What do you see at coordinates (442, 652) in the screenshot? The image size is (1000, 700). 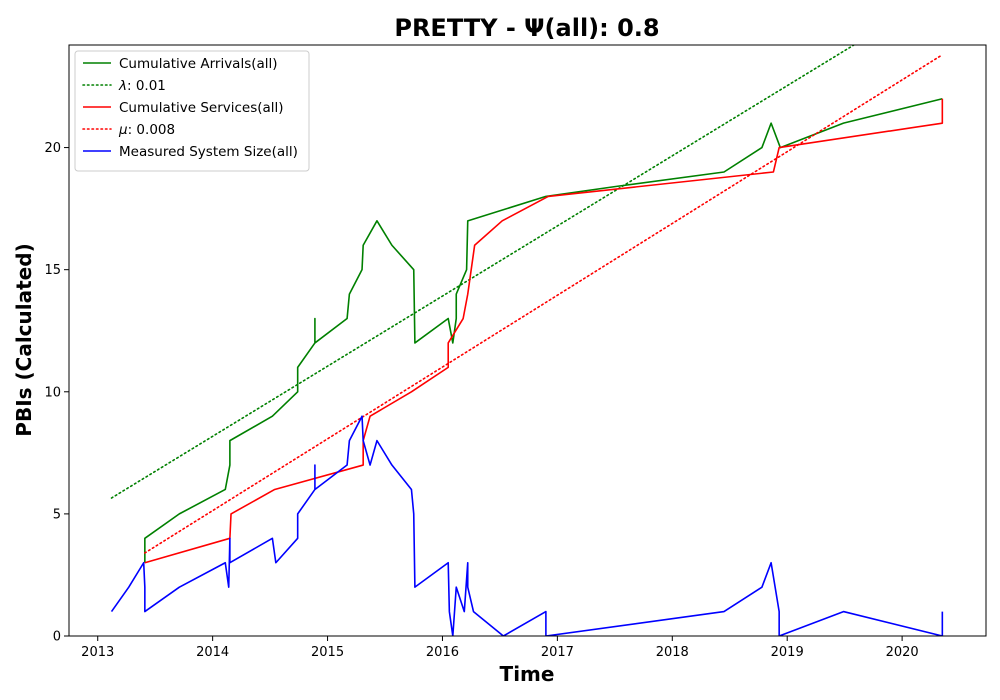 I see `x-tick-label: 2016` at bounding box center [442, 652].